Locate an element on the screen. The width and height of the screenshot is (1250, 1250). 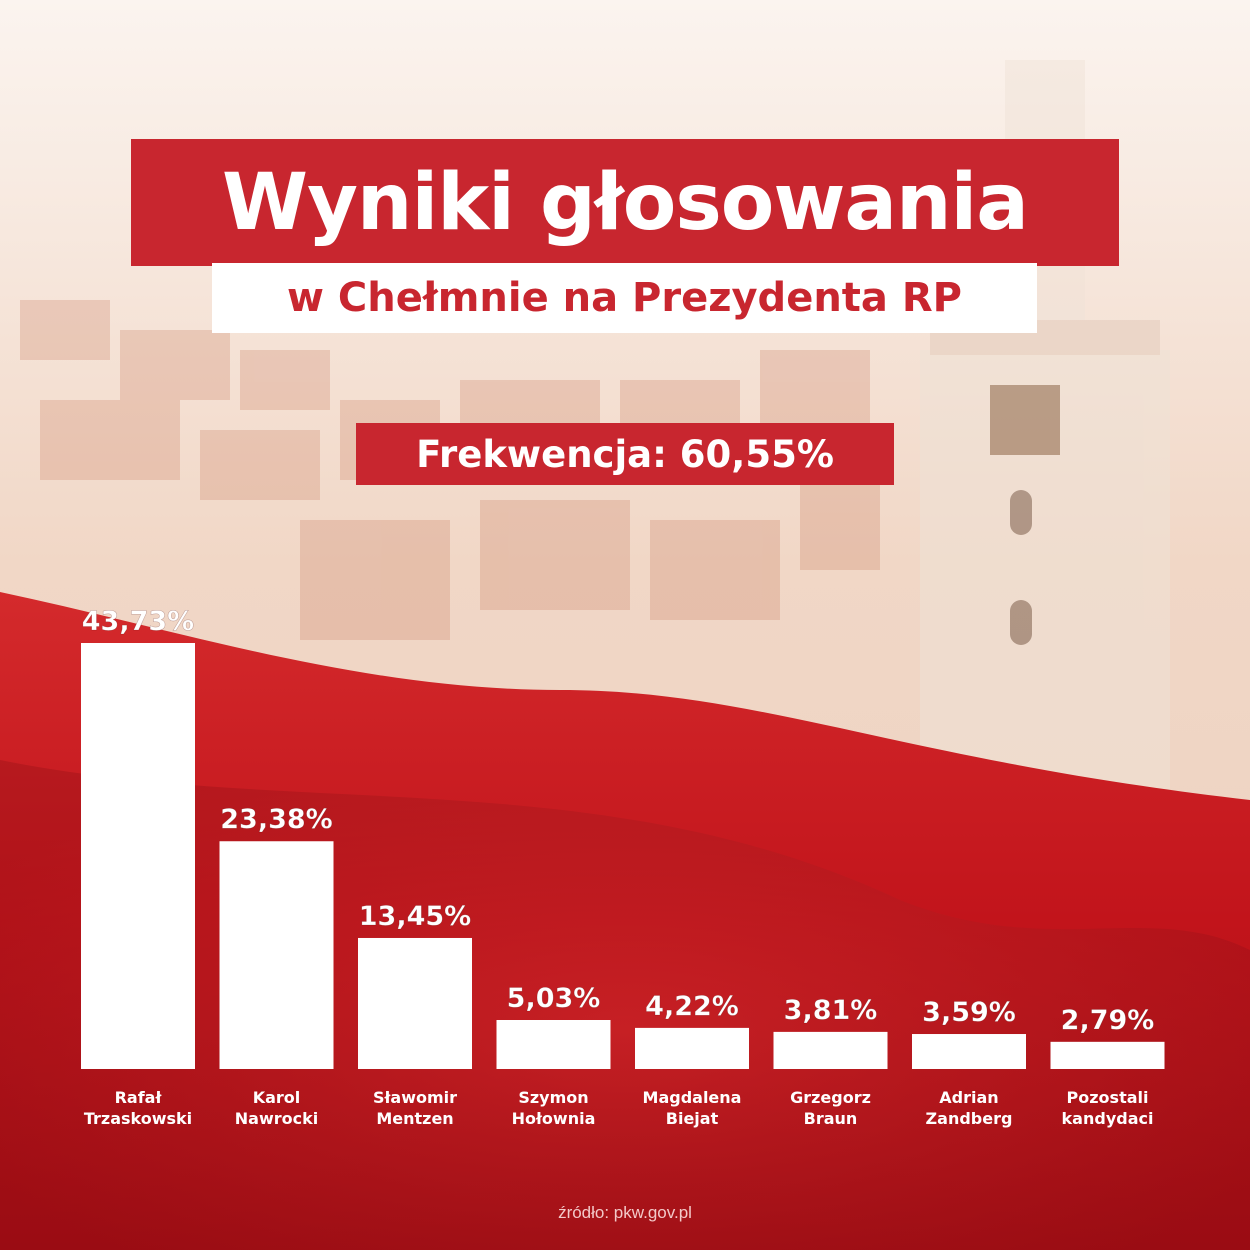
category-label: Szymon is located at coordinates (553, 1097).